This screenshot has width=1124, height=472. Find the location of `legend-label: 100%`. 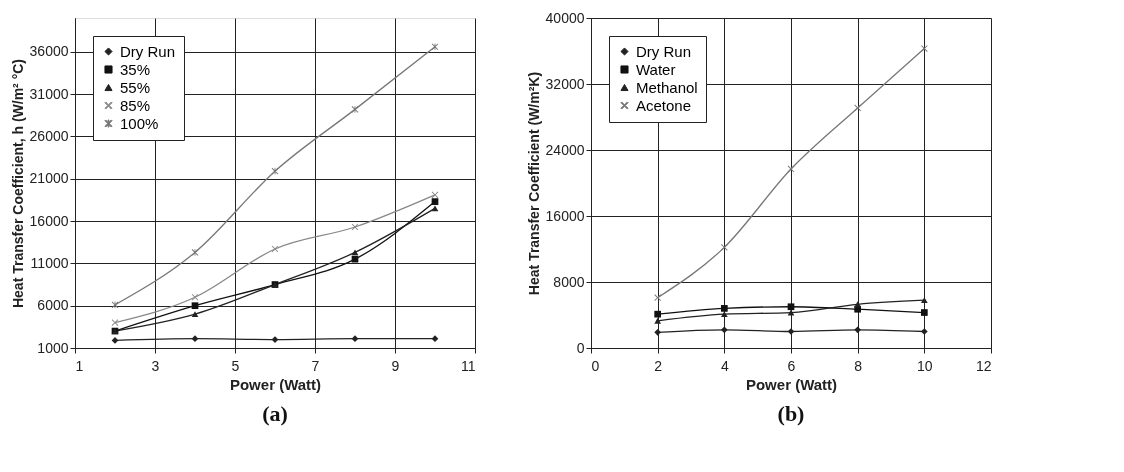

legend-label: 100% is located at coordinates (139, 123).